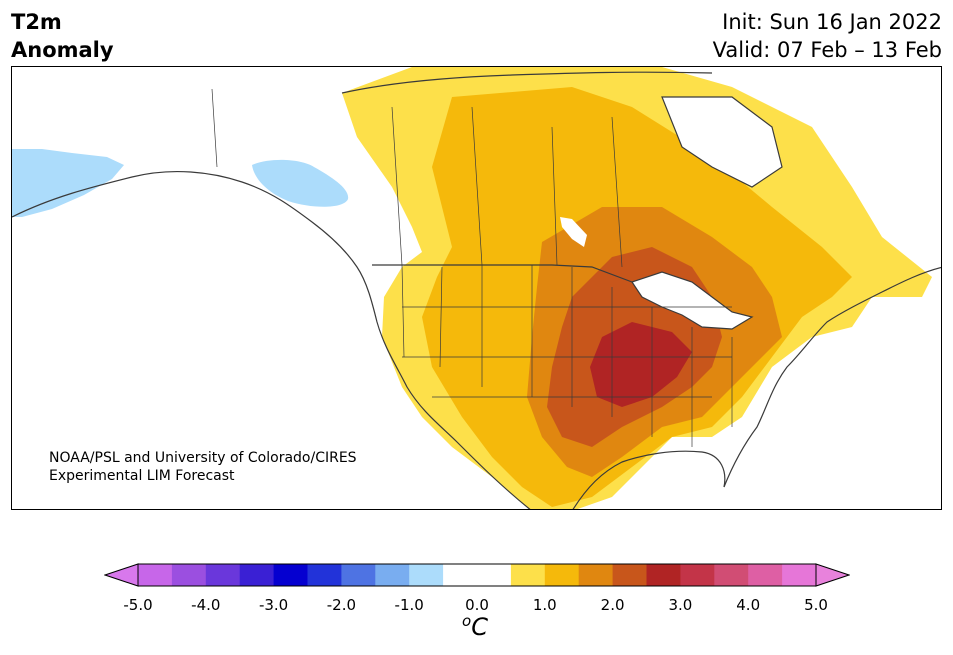 The width and height of the screenshot is (953, 655). What do you see at coordinates (68, 183) in the screenshot?
I see `alaska-cold-anomaly` at bounding box center [68, 183].